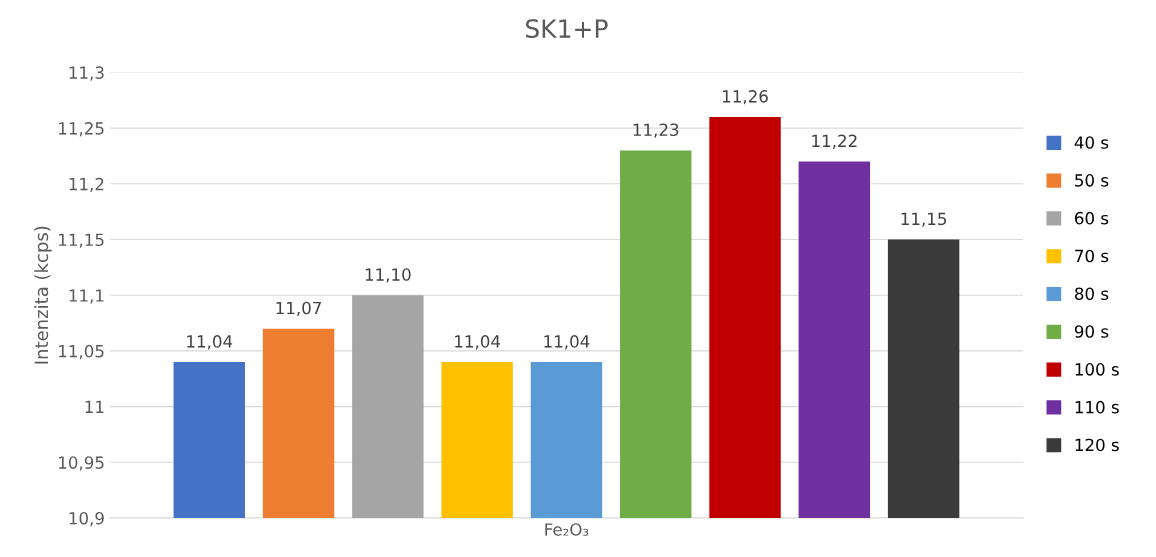 This screenshot has width=1156, height=557. What do you see at coordinates (1091, 294) in the screenshot?
I see `legend-label: 80 s` at bounding box center [1091, 294].